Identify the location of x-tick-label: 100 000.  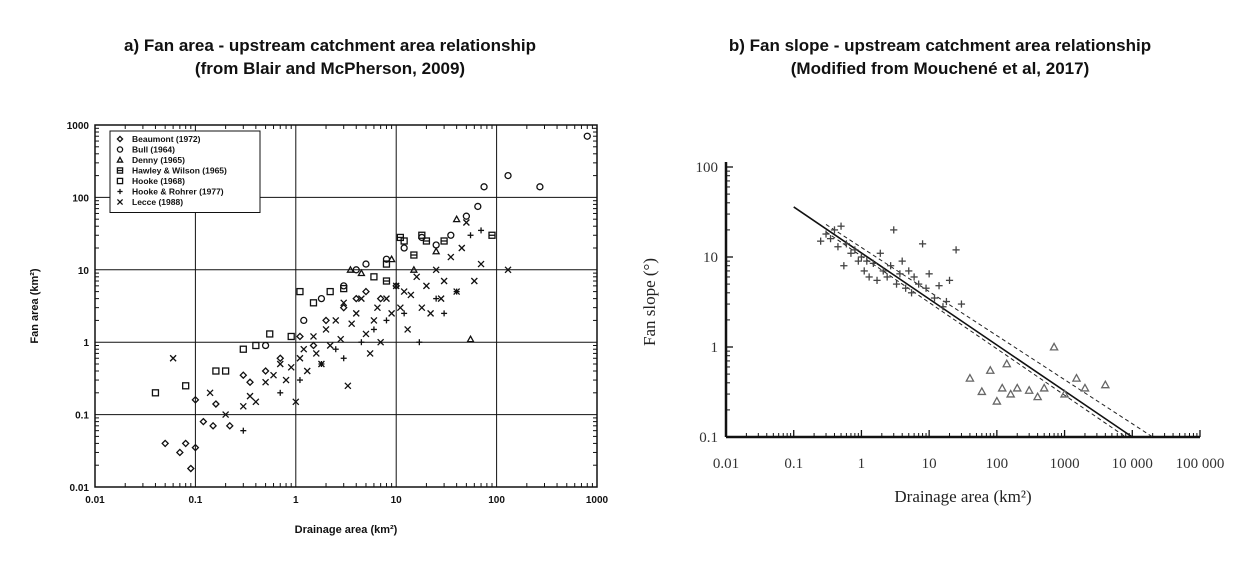
(1200, 464).